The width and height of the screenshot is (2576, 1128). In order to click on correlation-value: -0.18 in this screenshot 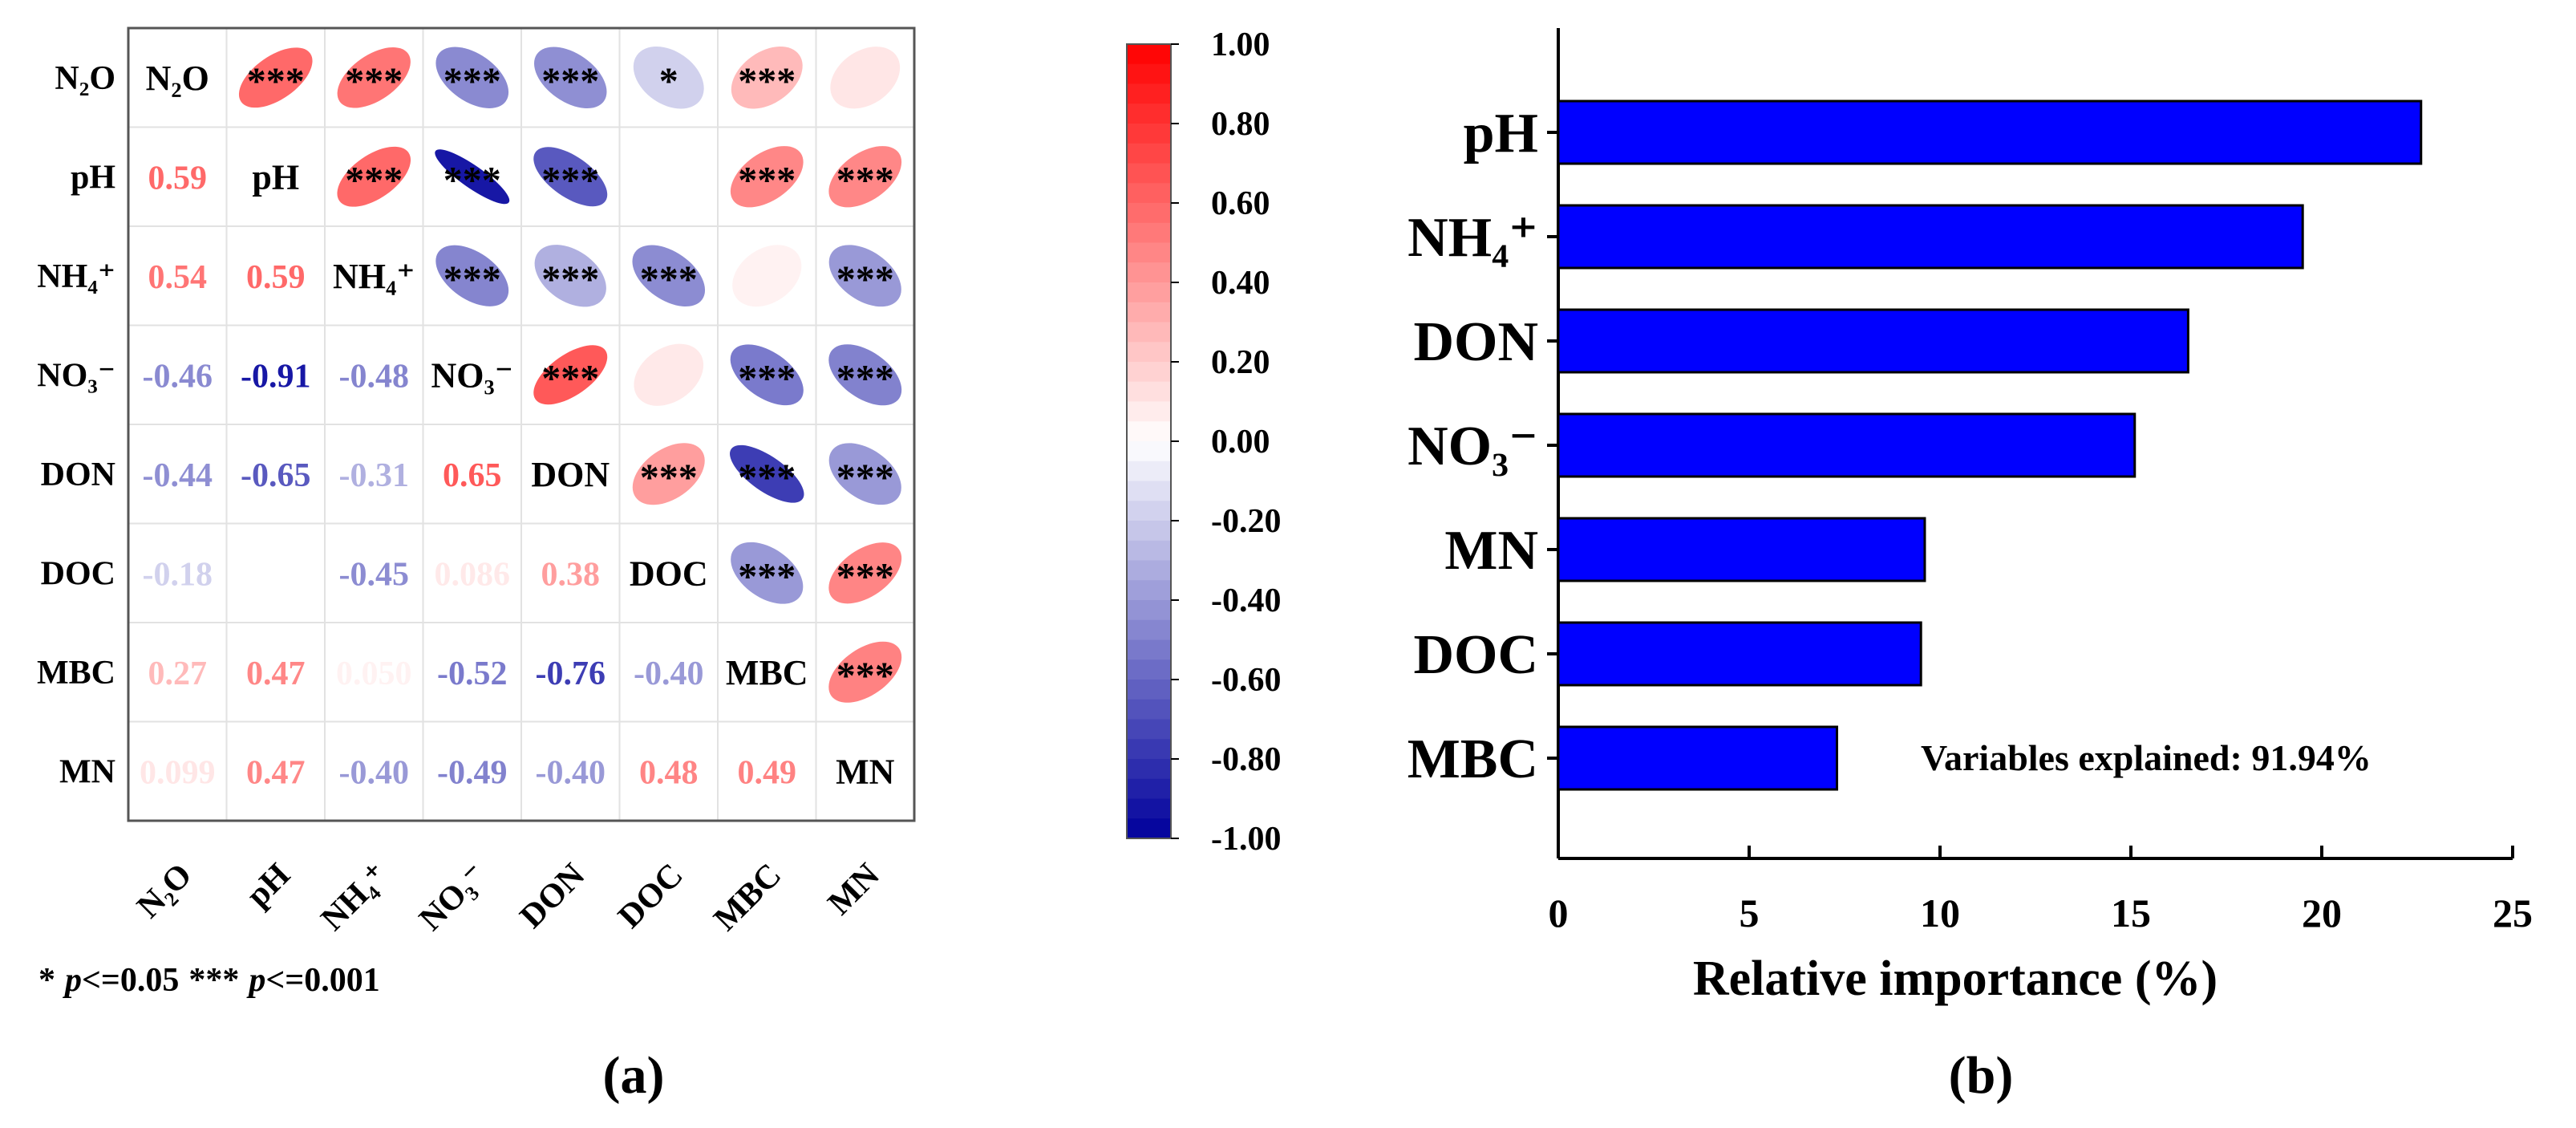, I will do `click(178, 575)`.